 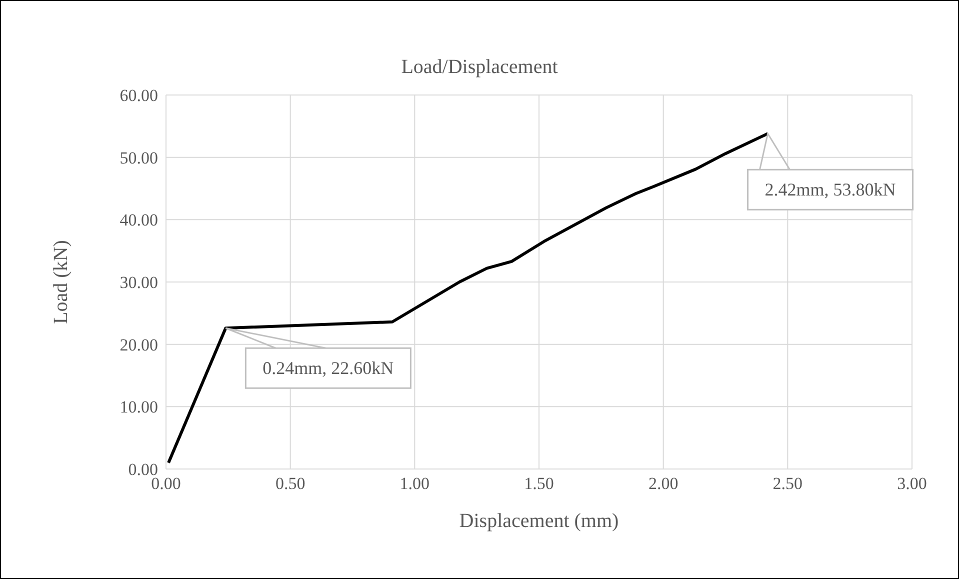 What do you see at coordinates (787, 484) in the screenshot?
I see `x-tick-label: 2.50` at bounding box center [787, 484].